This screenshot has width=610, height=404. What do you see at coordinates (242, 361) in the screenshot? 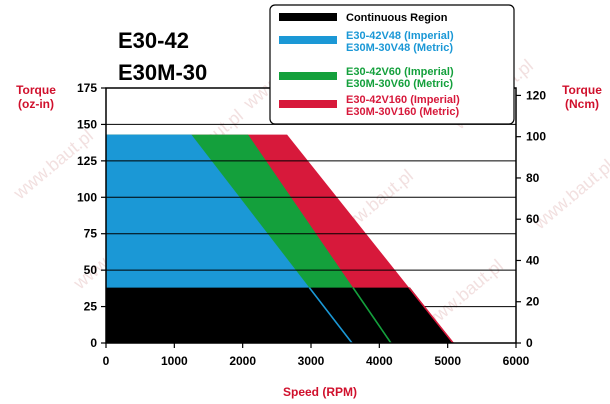
I see `x-tick-label: 2000` at bounding box center [242, 361].